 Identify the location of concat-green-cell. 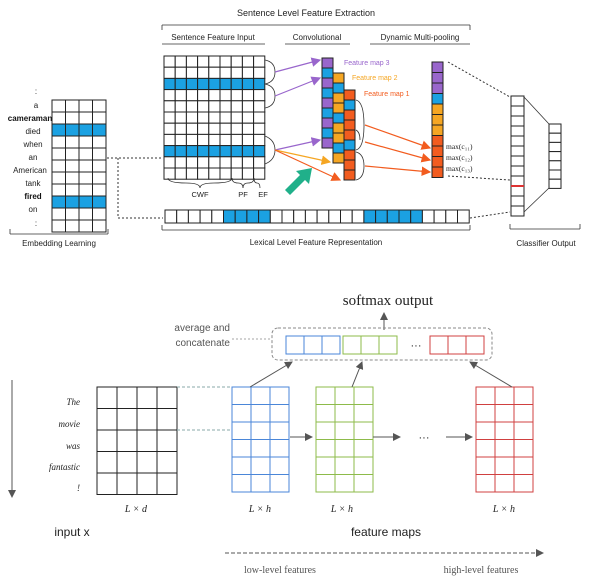
(352, 345).